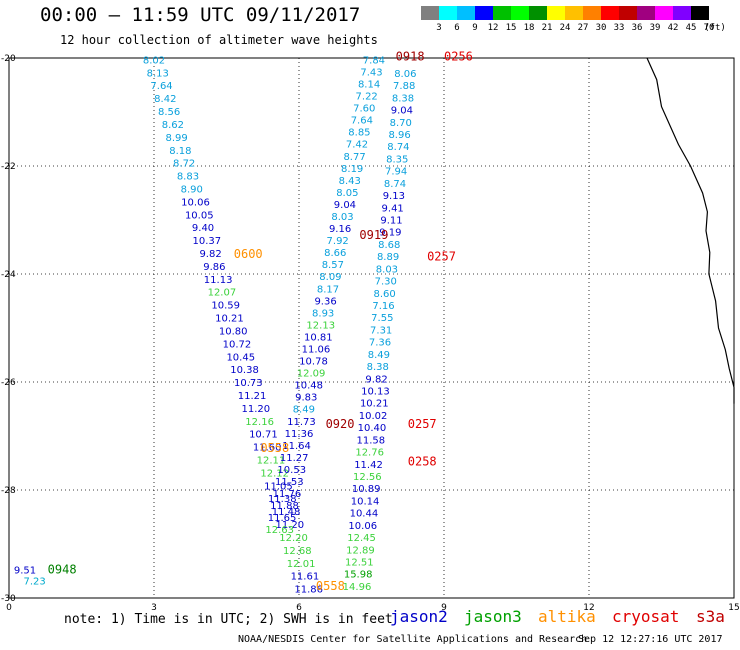 The image size is (740, 650). What do you see at coordinates (248, 383) in the screenshot?
I see `track-left-value: 10.73` at bounding box center [248, 383].